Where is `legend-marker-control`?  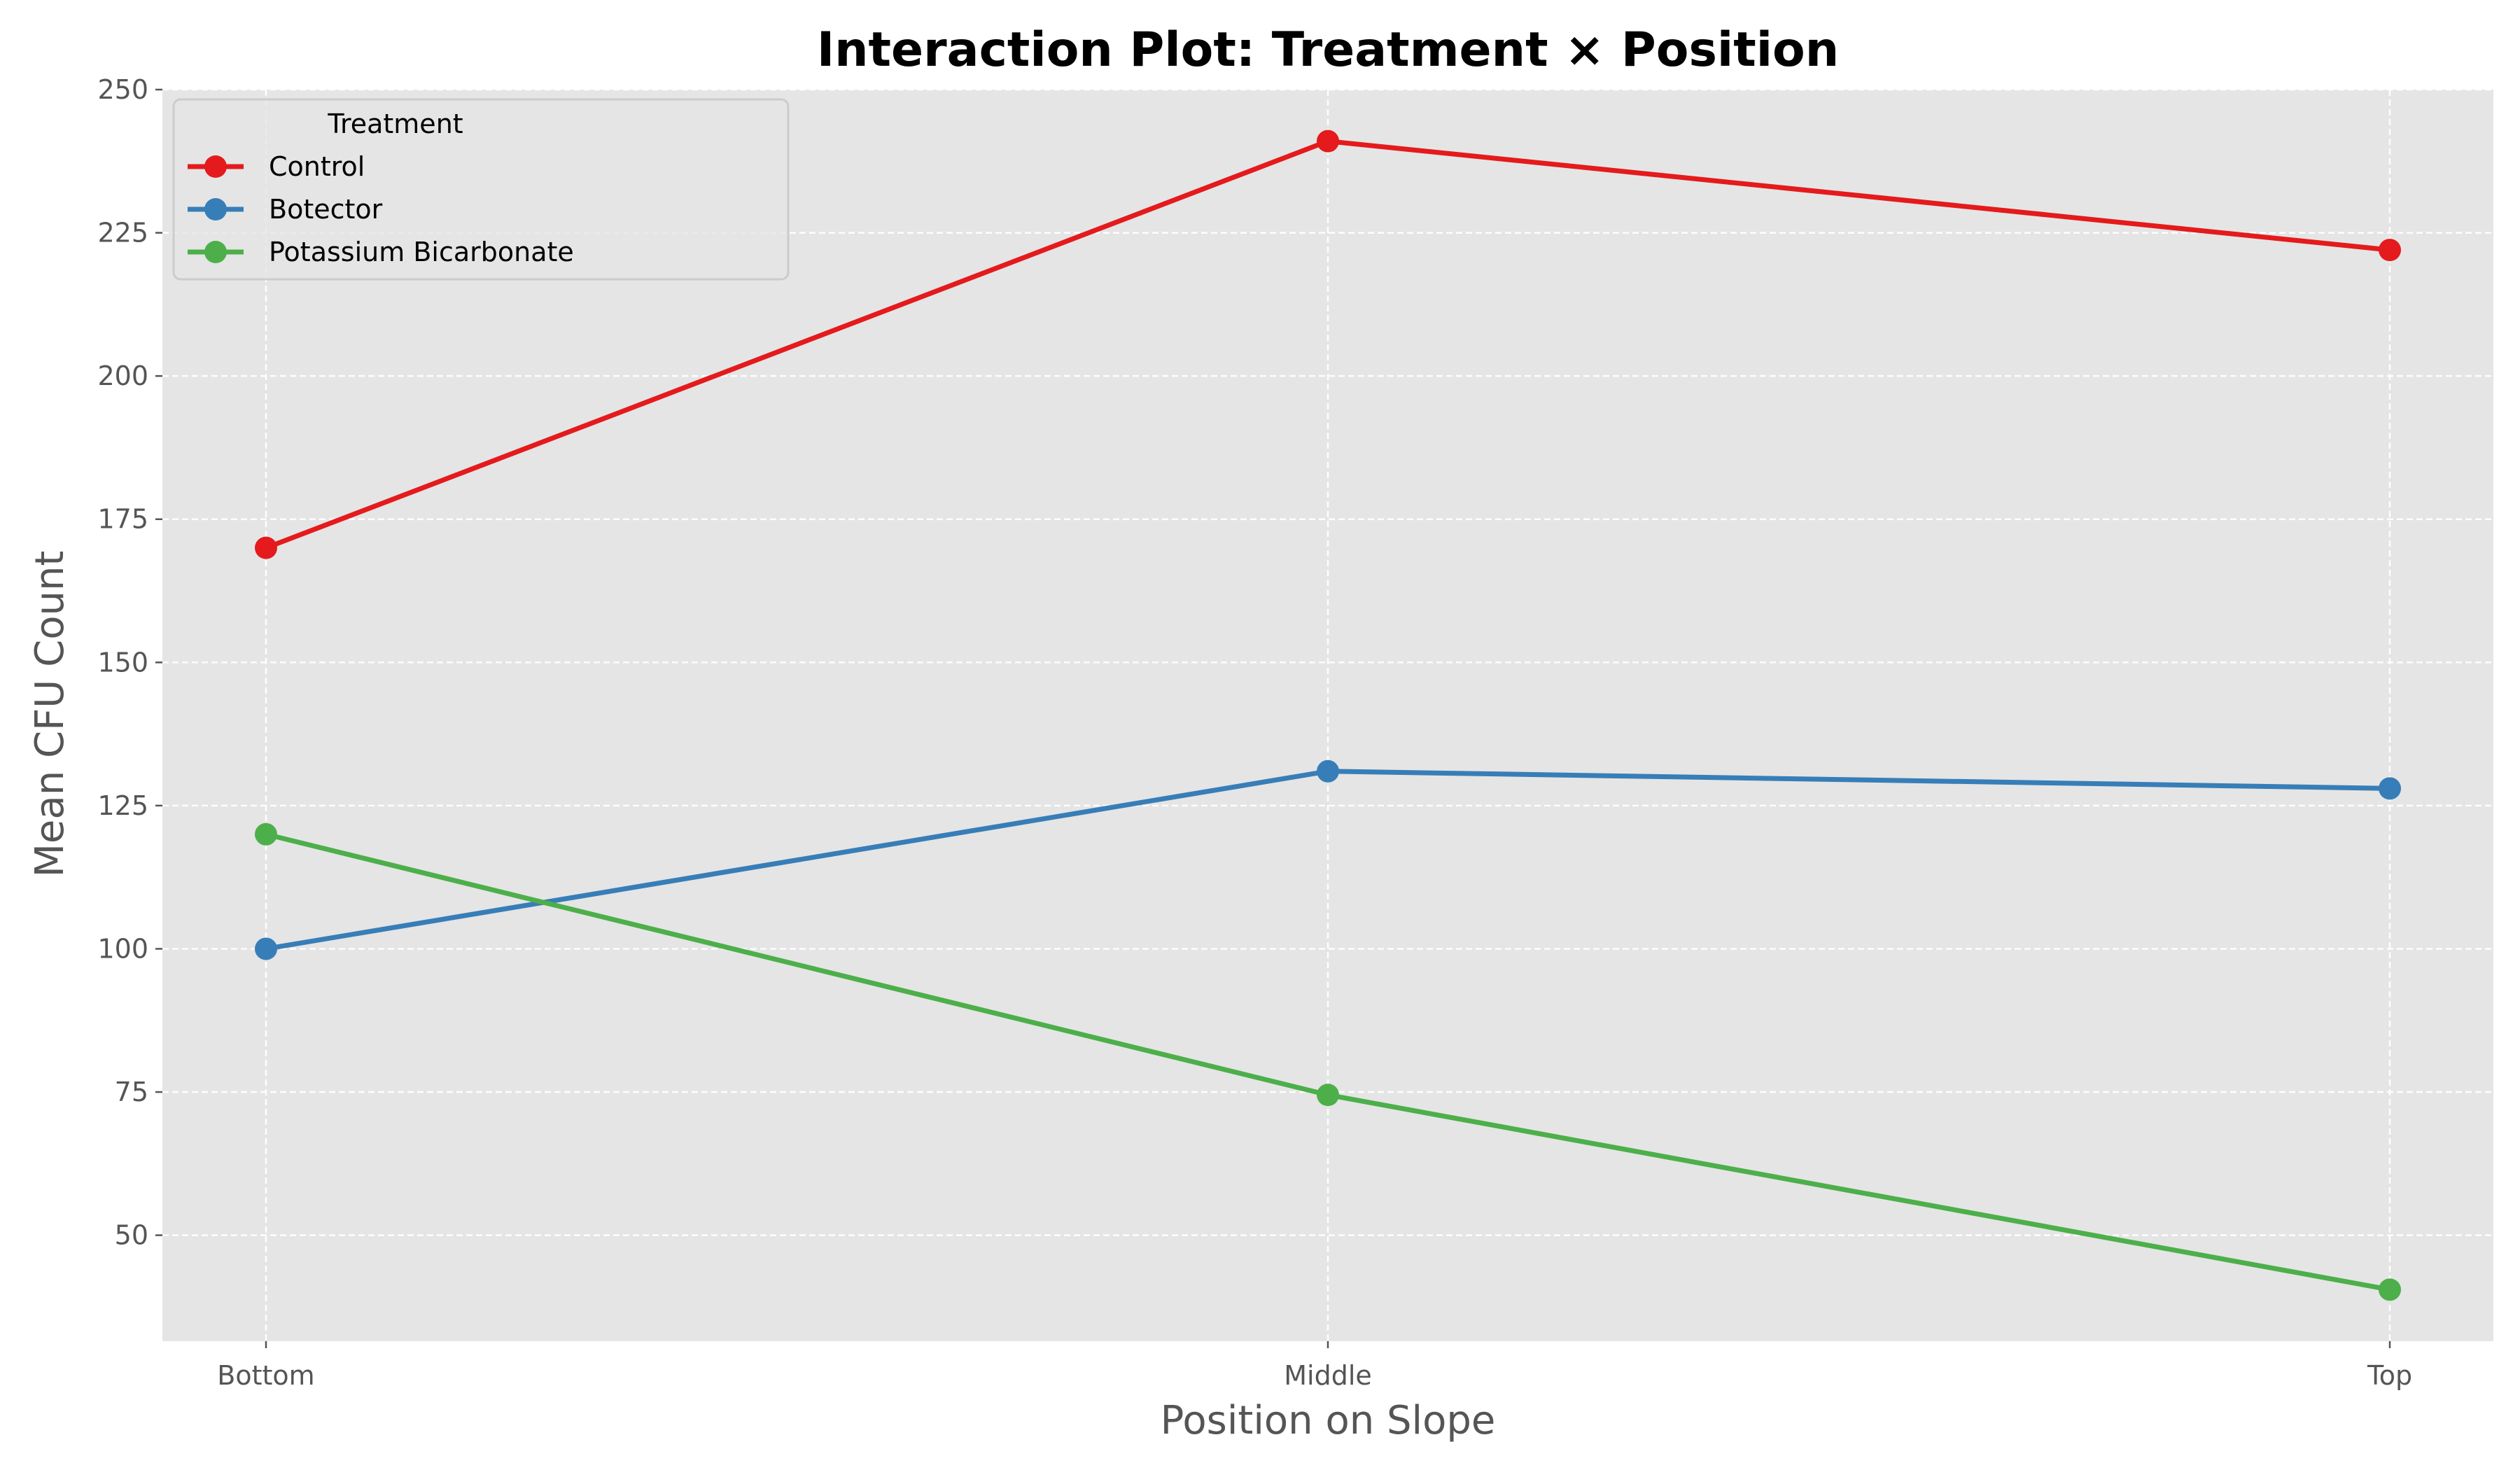
legend-marker-control is located at coordinates (215, 166).